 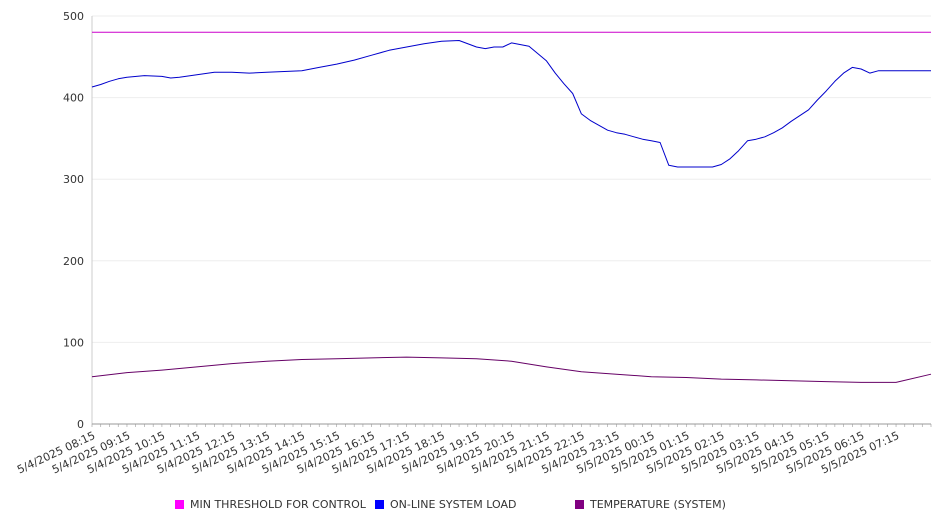 What do you see at coordinates (80, 424) in the screenshot?
I see `y-tick-label: 0` at bounding box center [80, 424].